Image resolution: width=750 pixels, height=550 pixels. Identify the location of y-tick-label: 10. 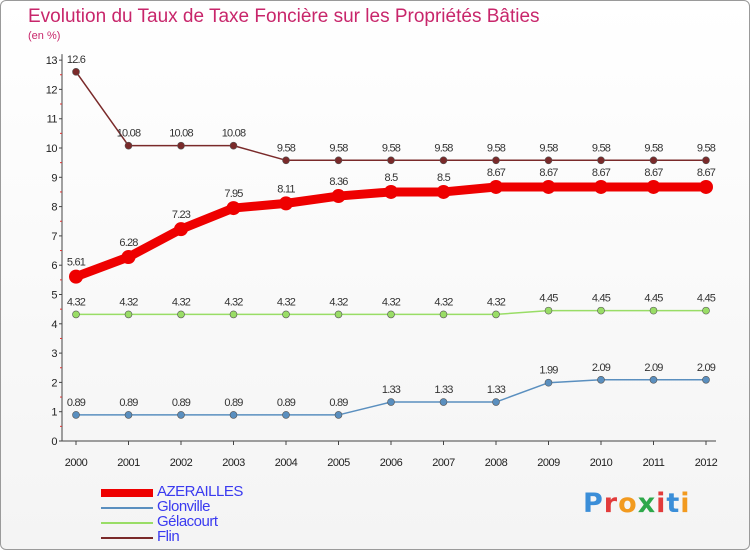
(52, 149).